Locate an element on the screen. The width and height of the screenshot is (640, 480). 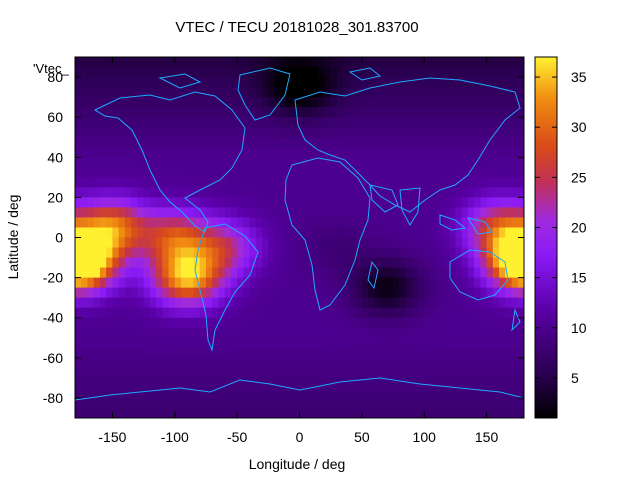
y-tick-label: -60 is located at coordinates (53, 358).